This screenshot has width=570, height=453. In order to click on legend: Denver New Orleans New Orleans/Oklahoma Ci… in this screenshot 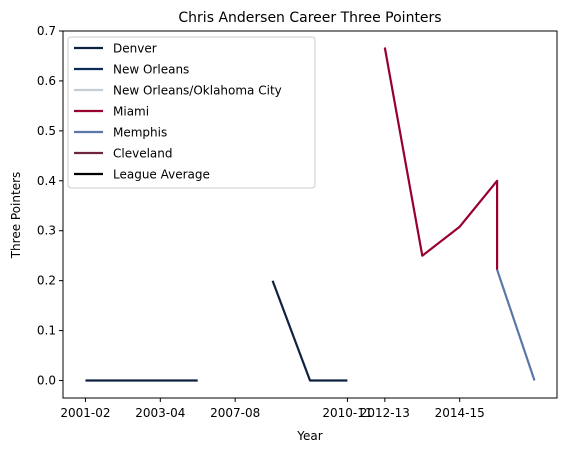, I will do `click(191, 112)`.